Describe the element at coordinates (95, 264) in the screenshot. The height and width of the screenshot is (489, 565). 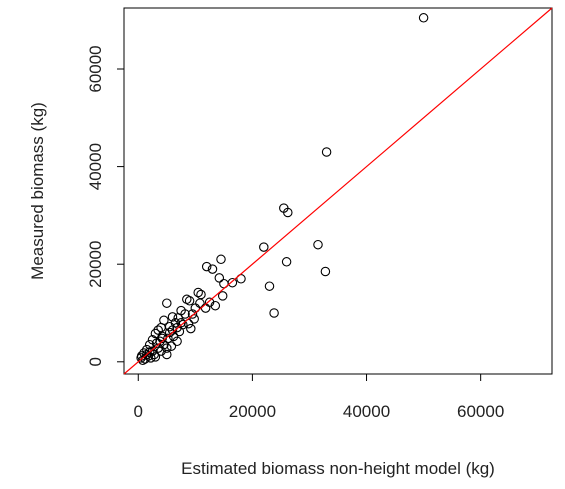
I see `y-tick-label: 20000` at that location.